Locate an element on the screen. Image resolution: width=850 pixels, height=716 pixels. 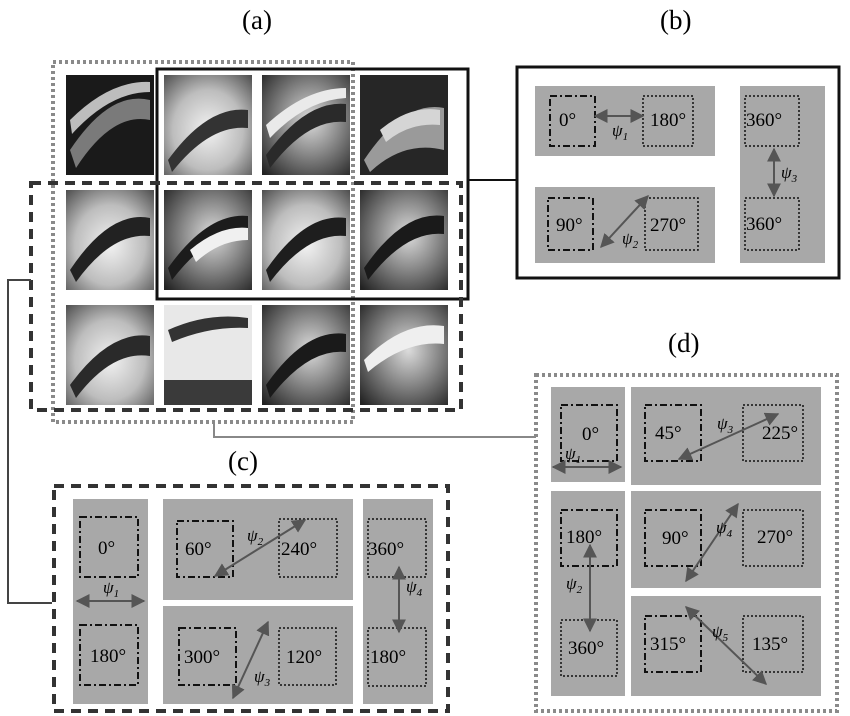
panel-label-d: (d) is located at coordinates (683, 343).